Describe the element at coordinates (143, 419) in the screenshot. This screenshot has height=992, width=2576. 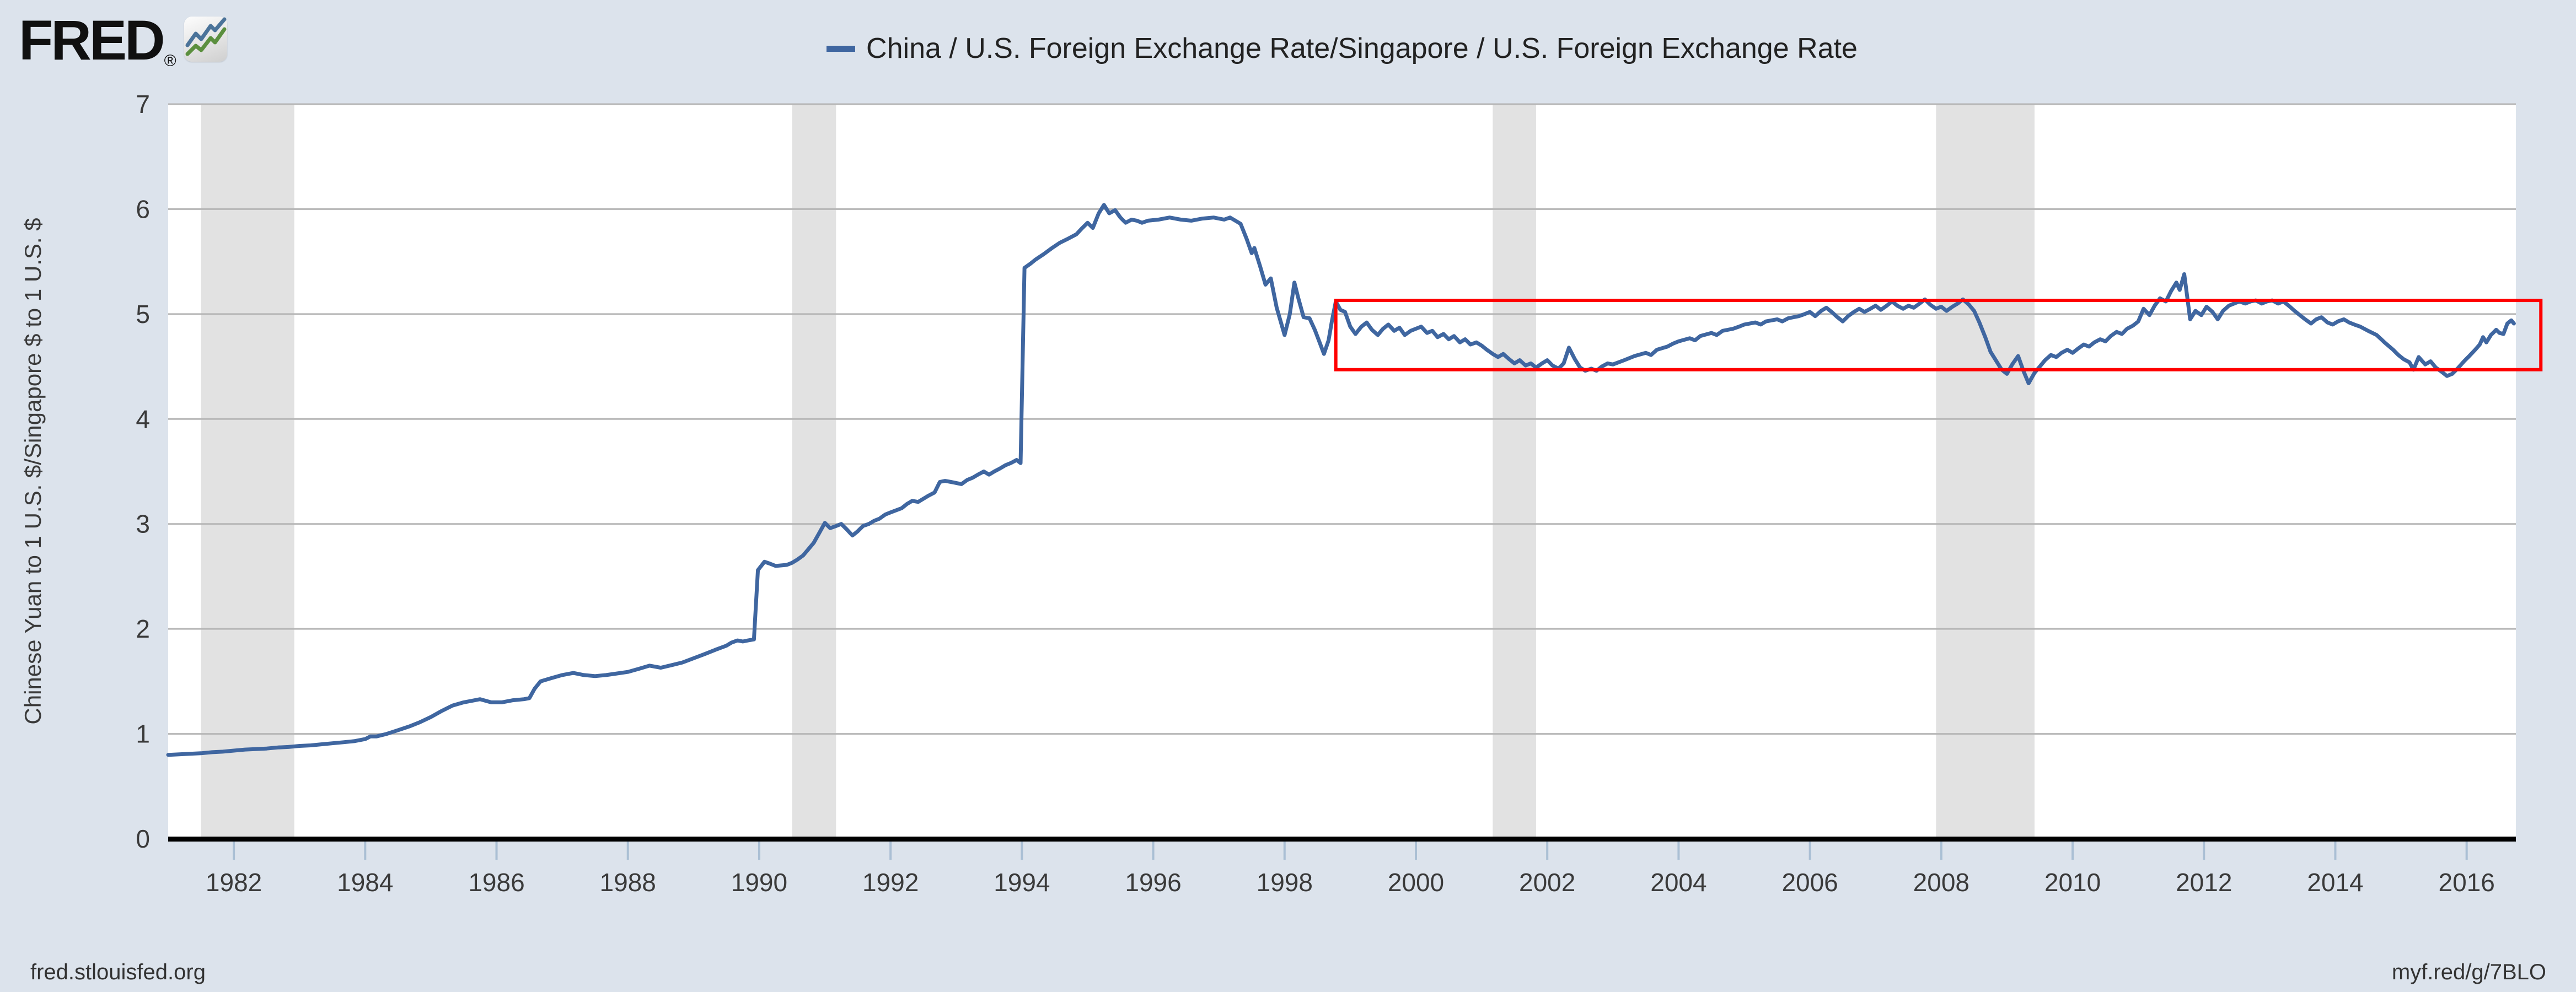
I see `svg-text: 4` at that location.